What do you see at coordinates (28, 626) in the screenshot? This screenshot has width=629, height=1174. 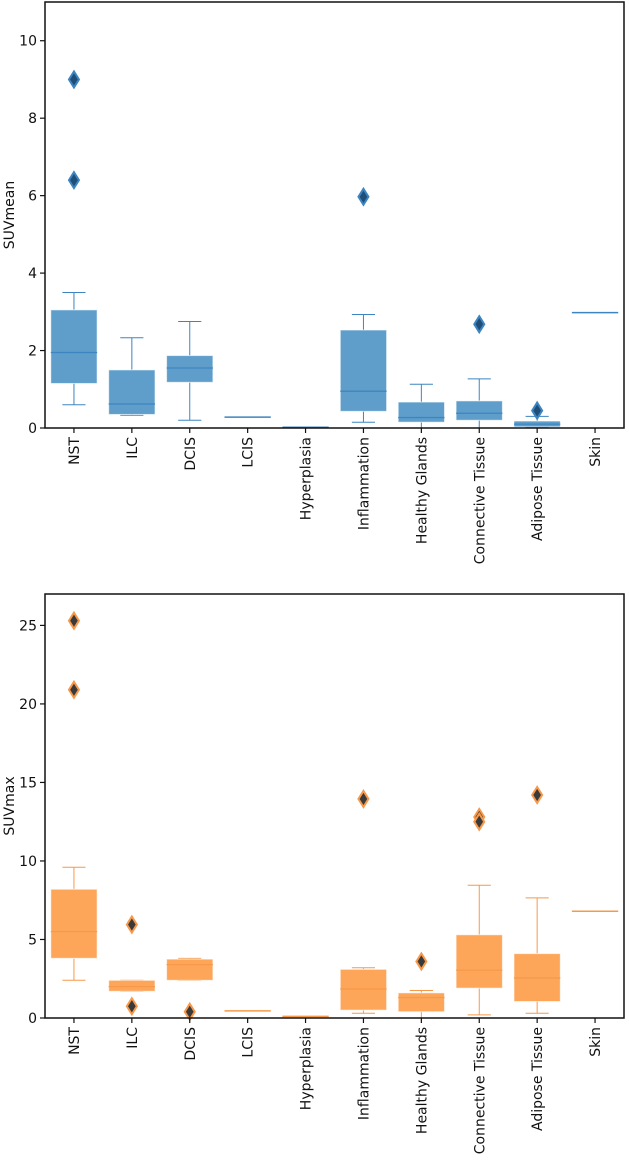 I see `y-tick-label: 25` at bounding box center [28, 626].